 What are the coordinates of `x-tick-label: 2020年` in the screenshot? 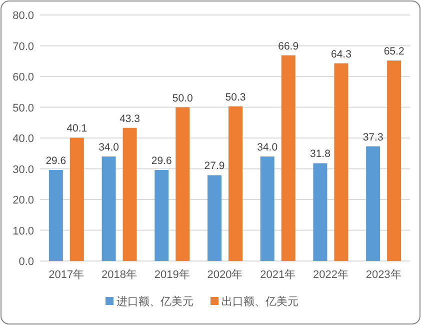 It's located at (225, 275).